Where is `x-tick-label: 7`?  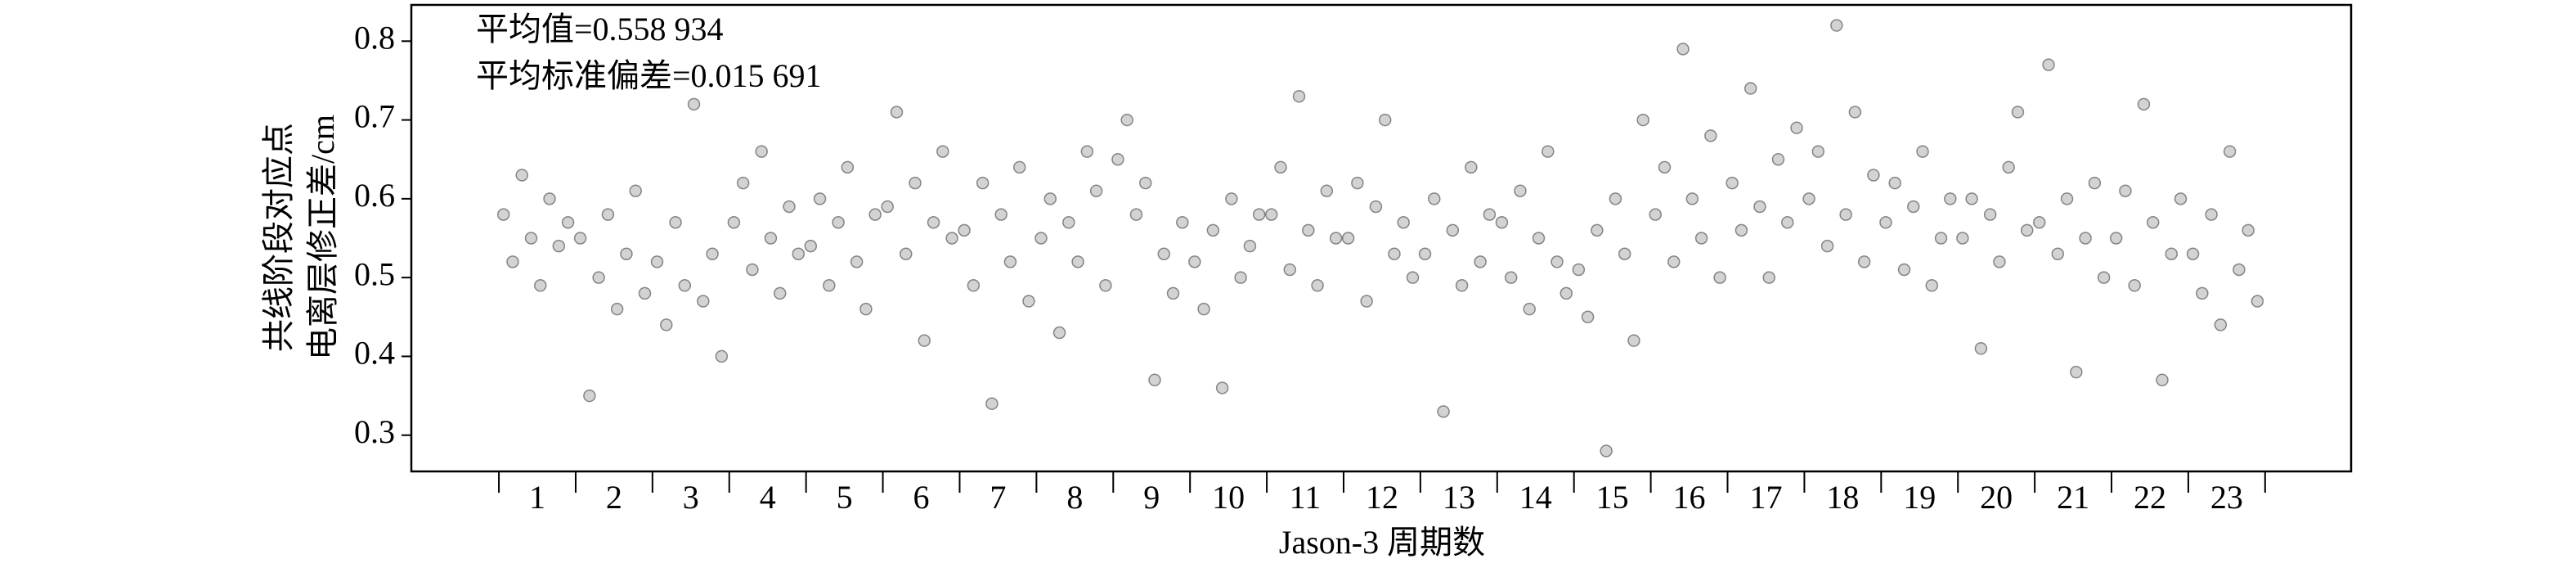 x-tick-label: 7 is located at coordinates (998, 497).